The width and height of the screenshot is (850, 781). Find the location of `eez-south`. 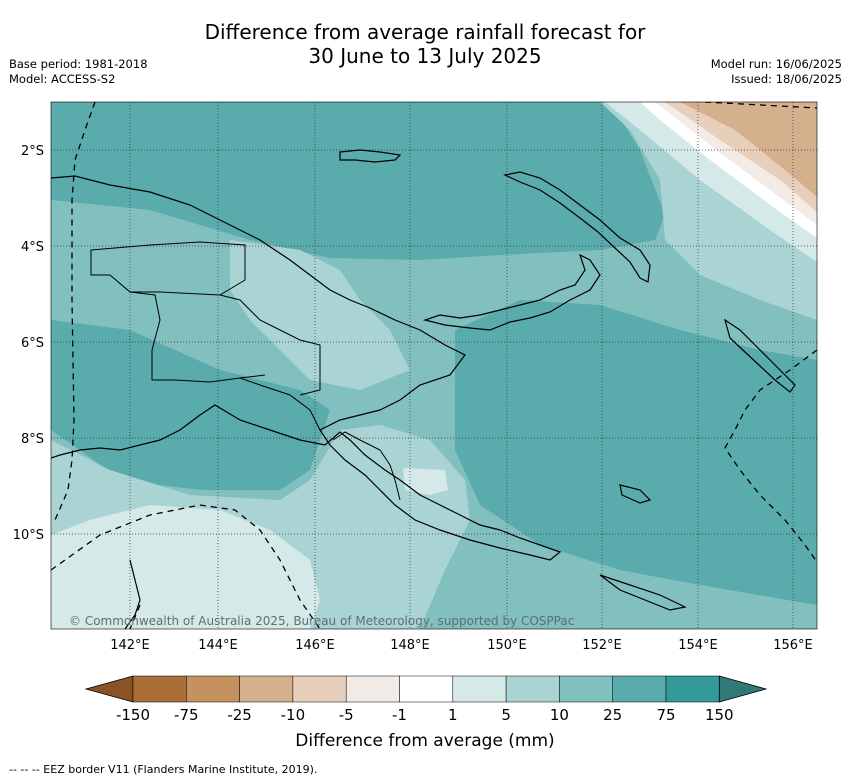

eez-south is located at coordinates (186, 566).